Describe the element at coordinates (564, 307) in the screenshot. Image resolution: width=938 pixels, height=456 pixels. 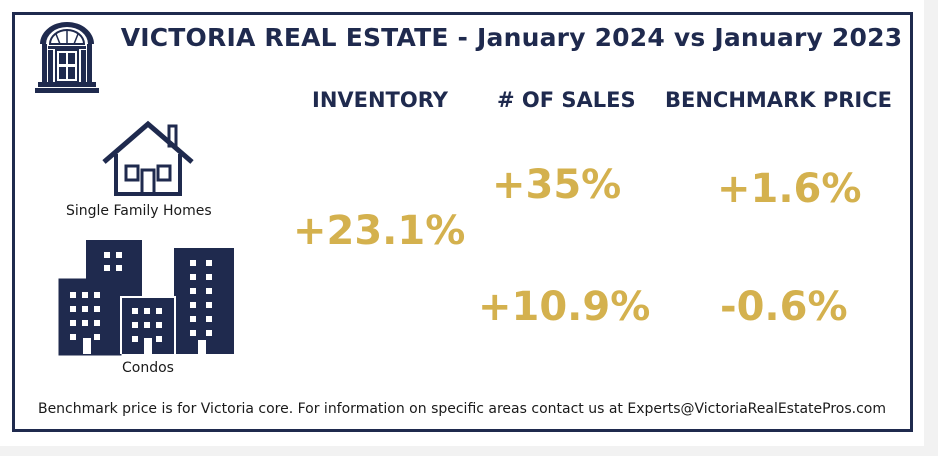
I see `condo-sales-change: +10.9%` at that location.